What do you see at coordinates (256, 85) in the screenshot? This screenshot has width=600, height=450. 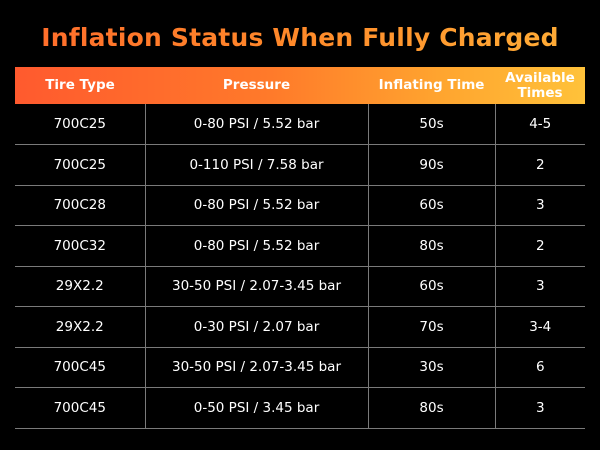 I see `header-pressure: Pressure` at bounding box center [256, 85].